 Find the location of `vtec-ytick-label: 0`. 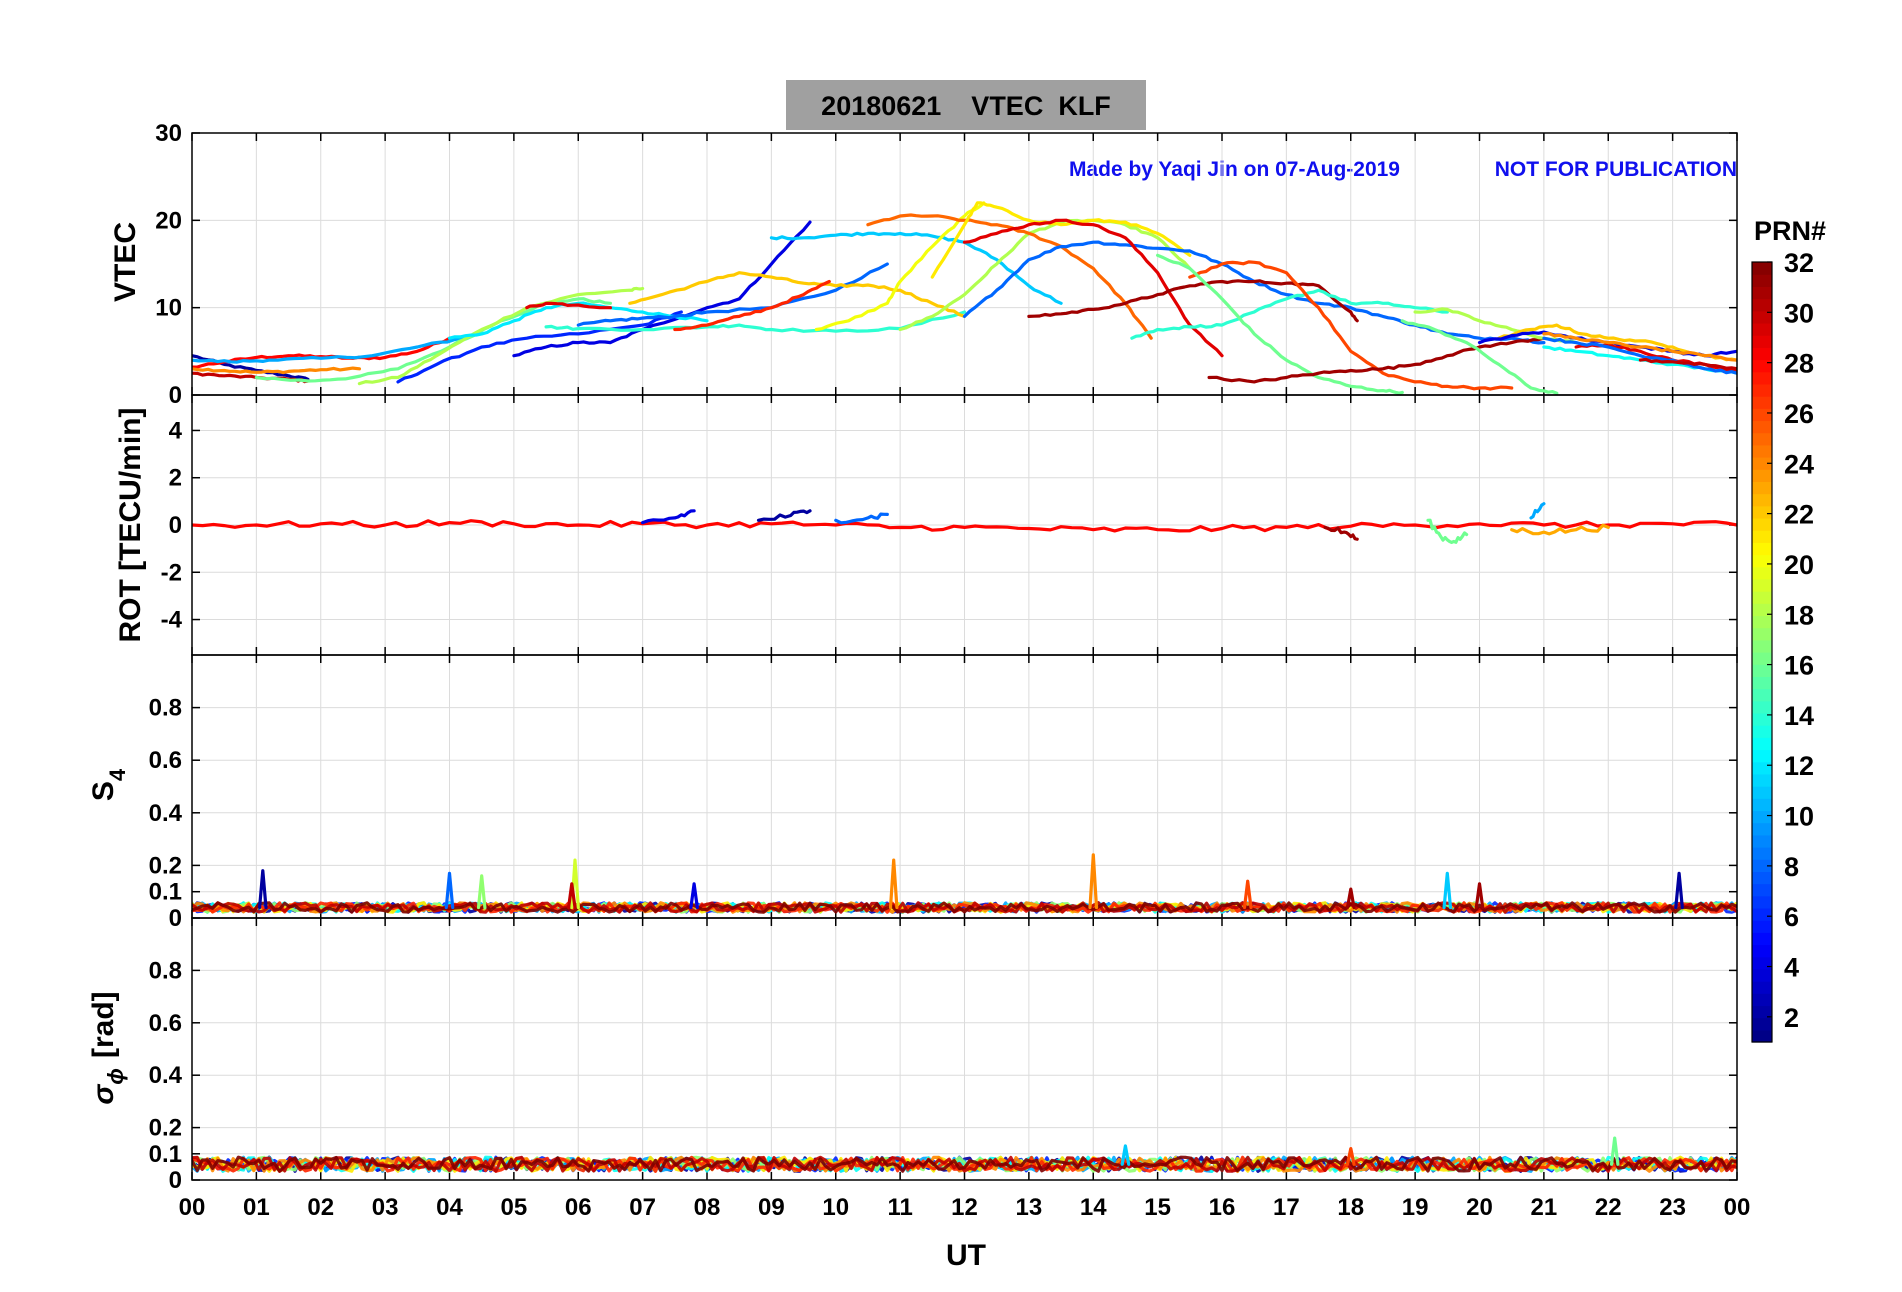

vtec-ytick-label: 0 is located at coordinates (175, 395).